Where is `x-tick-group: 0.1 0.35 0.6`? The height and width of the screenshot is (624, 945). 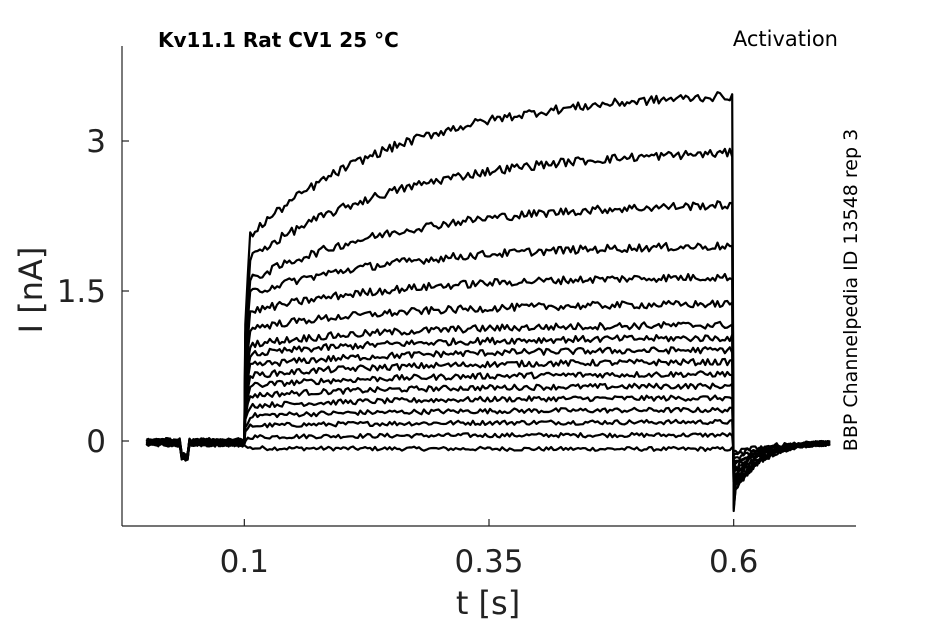 x-tick-group: 0.1 0.35 0.6 is located at coordinates (489, 549).